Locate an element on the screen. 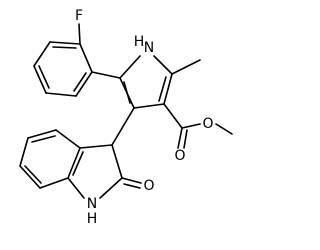  atom-label: F is located at coordinates (79, 16).